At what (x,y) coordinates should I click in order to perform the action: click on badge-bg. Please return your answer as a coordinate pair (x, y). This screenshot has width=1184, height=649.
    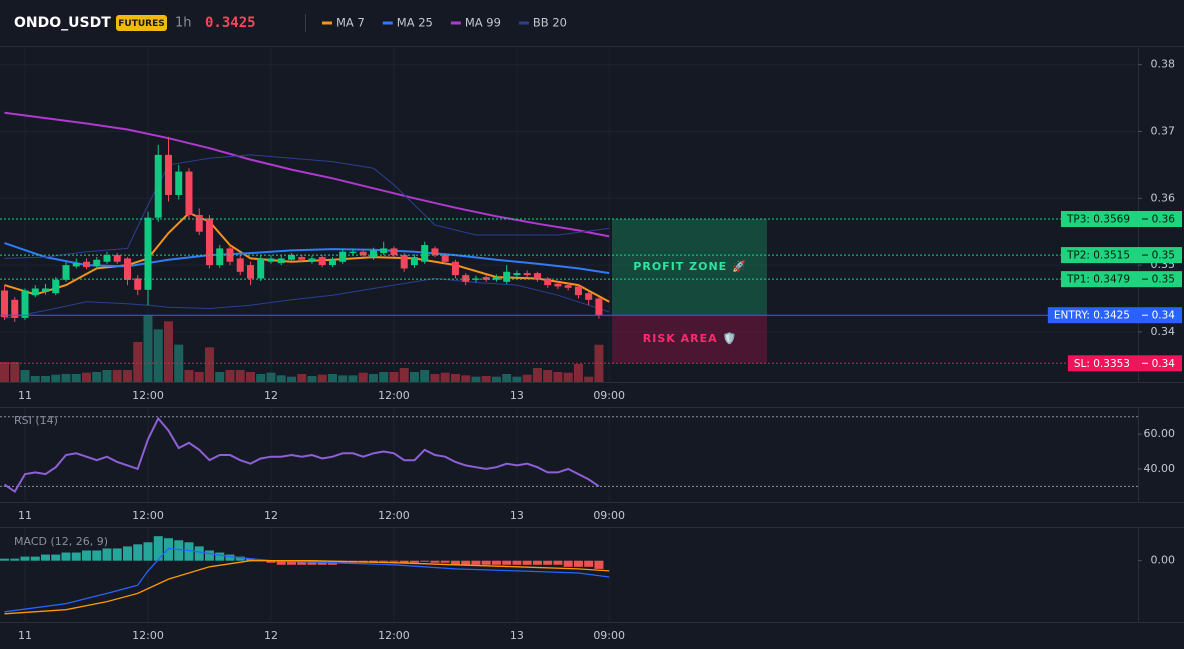
    Looking at the image, I should click on (141, 23).